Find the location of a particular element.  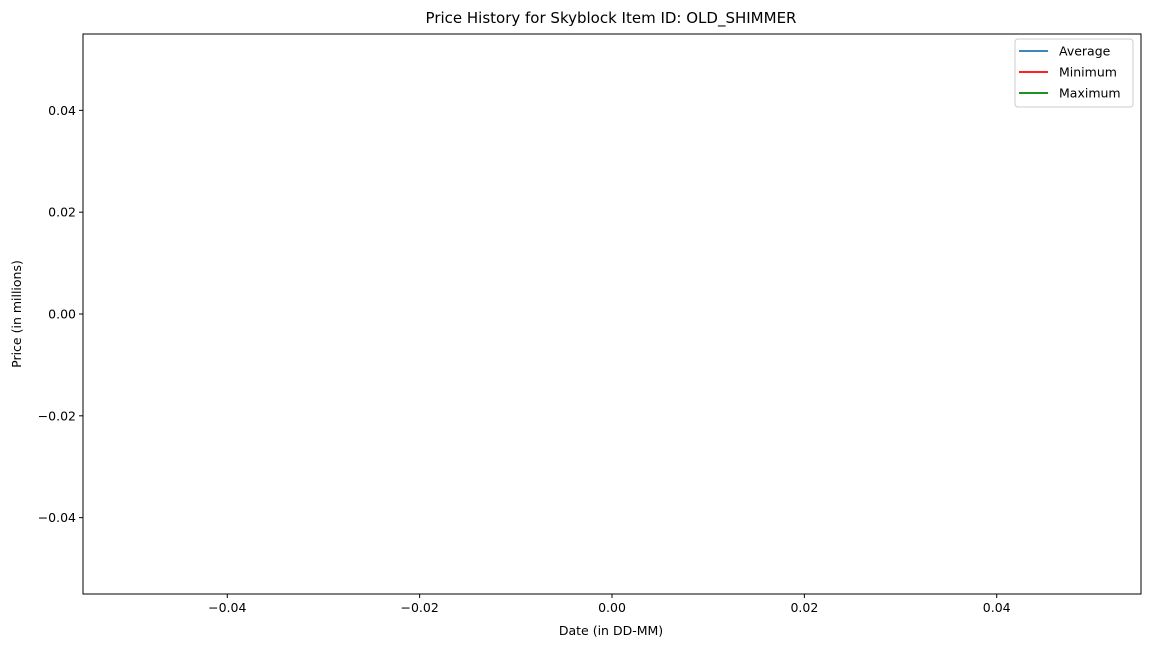

y-tick-label: 0.00 is located at coordinates (62, 314).